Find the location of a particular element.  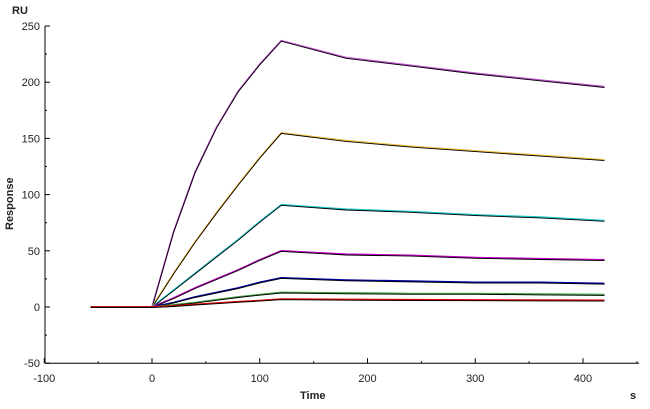

x-axis-title: Time is located at coordinates (312, 396).